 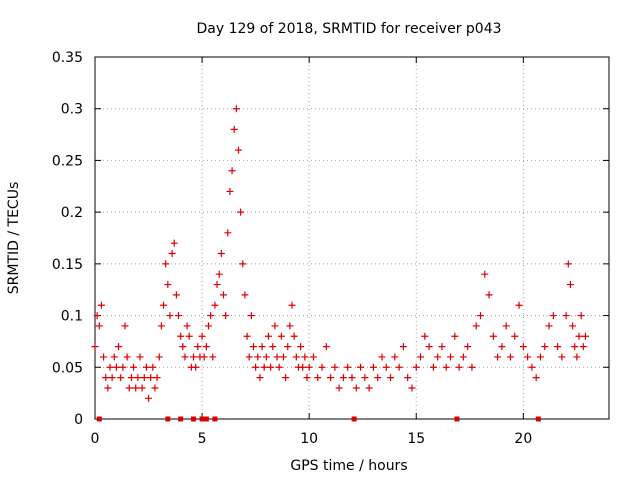 What do you see at coordinates (72, 317) in the screenshot?
I see `y-tick-label: 0.1` at bounding box center [72, 317].